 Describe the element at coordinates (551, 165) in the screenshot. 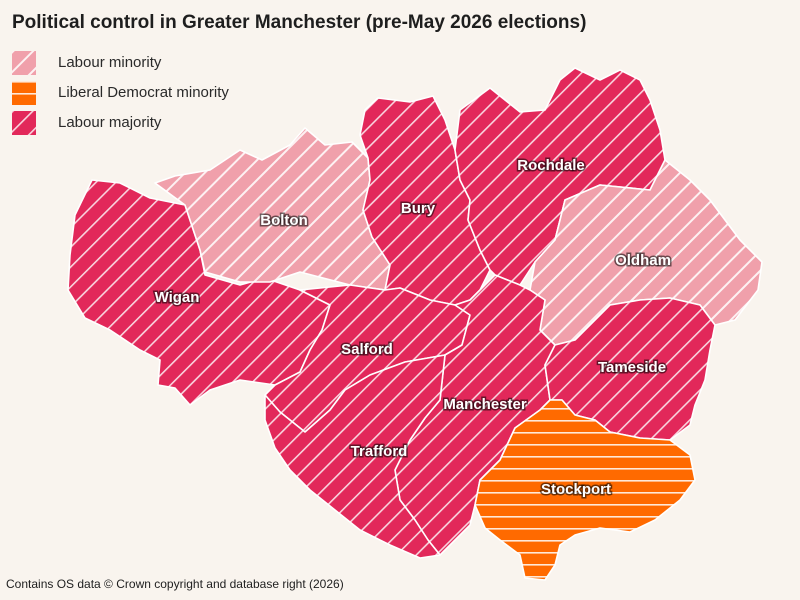

I see `label-rochdale: Rochdale` at that location.